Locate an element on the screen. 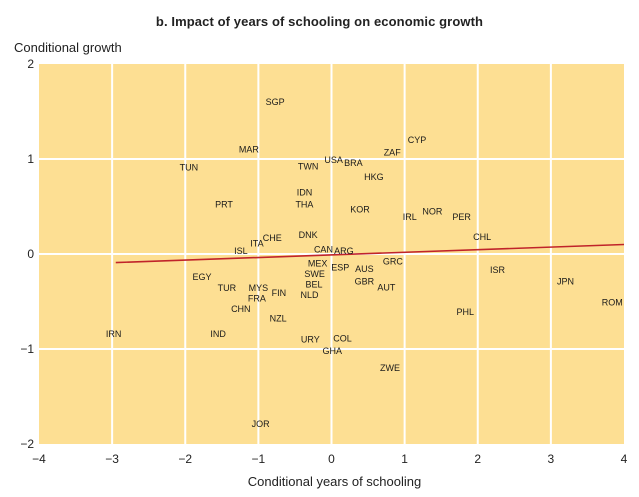 This screenshot has width=639, height=497. point-label-rom: ROM is located at coordinates (612, 302).